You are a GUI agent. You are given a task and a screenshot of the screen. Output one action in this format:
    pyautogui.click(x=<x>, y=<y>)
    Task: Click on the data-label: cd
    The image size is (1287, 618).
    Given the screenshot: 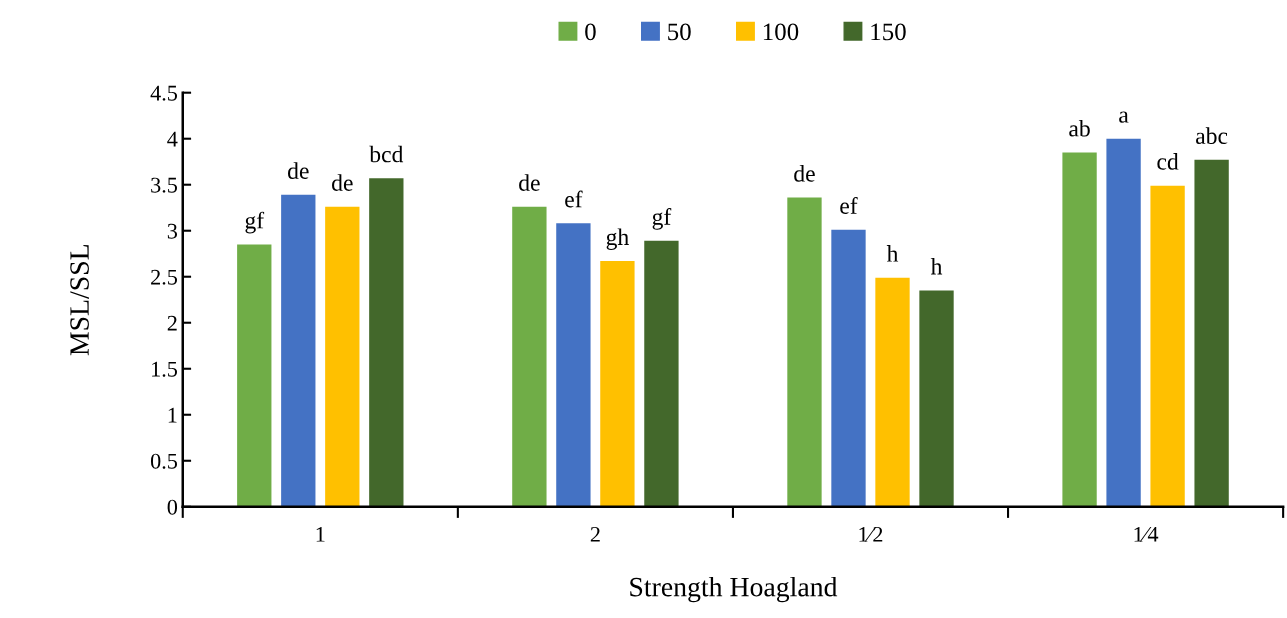 What is the action you would take?
    pyautogui.click(x=1168, y=161)
    